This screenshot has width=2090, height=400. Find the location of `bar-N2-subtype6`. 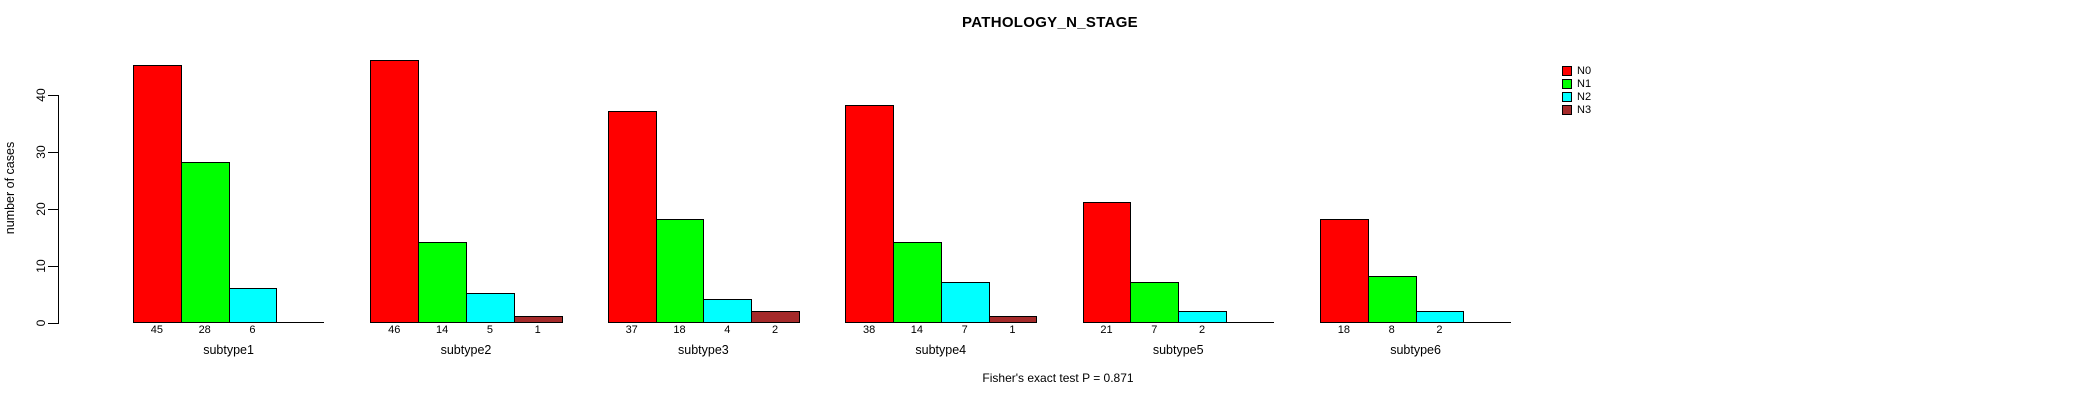

bar-N2-subtype6 is located at coordinates (1440, 317).